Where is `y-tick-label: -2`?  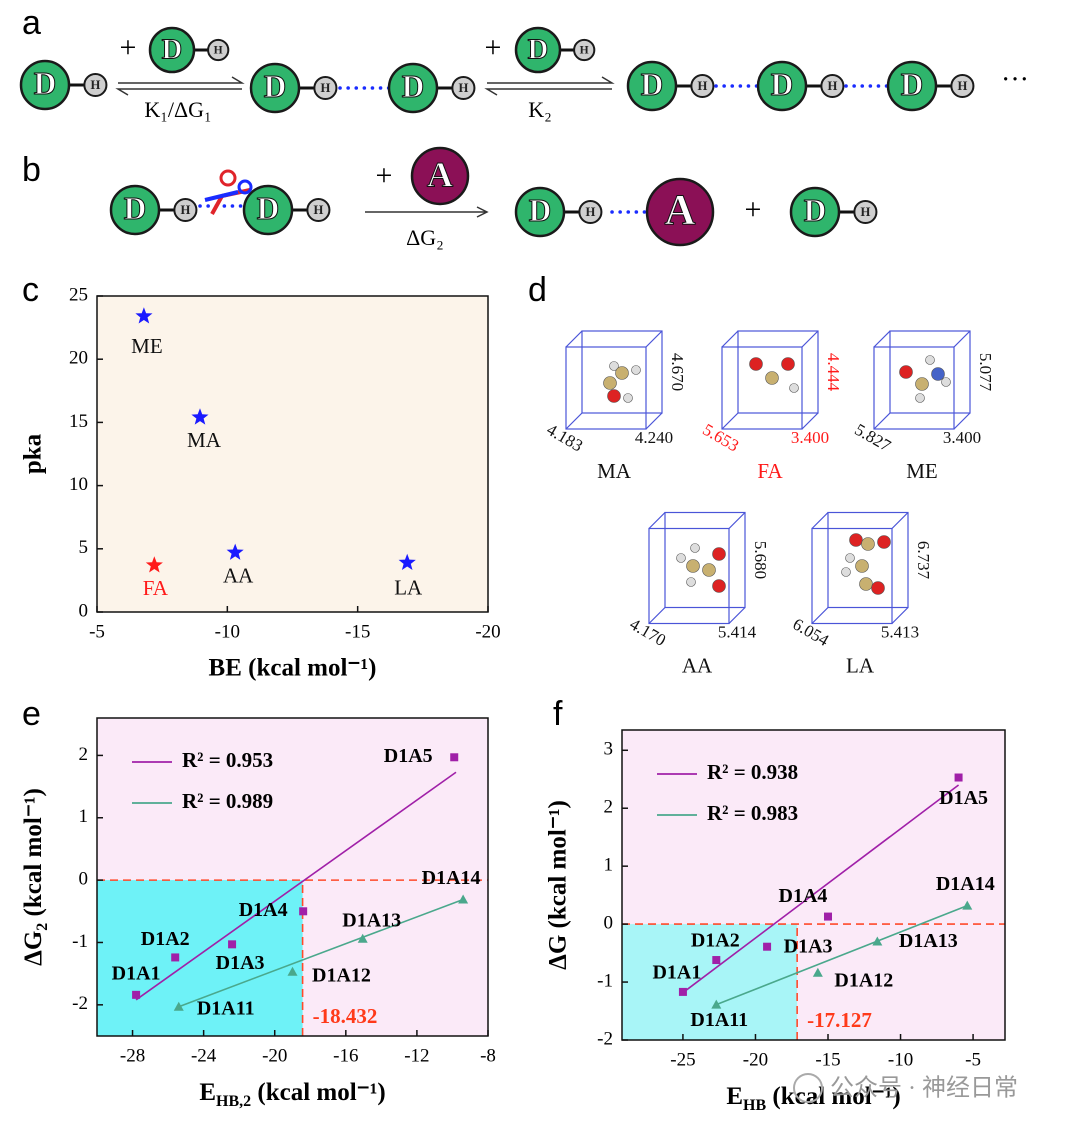
y-tick-label: -2 is located at coordinates (80, 1003).